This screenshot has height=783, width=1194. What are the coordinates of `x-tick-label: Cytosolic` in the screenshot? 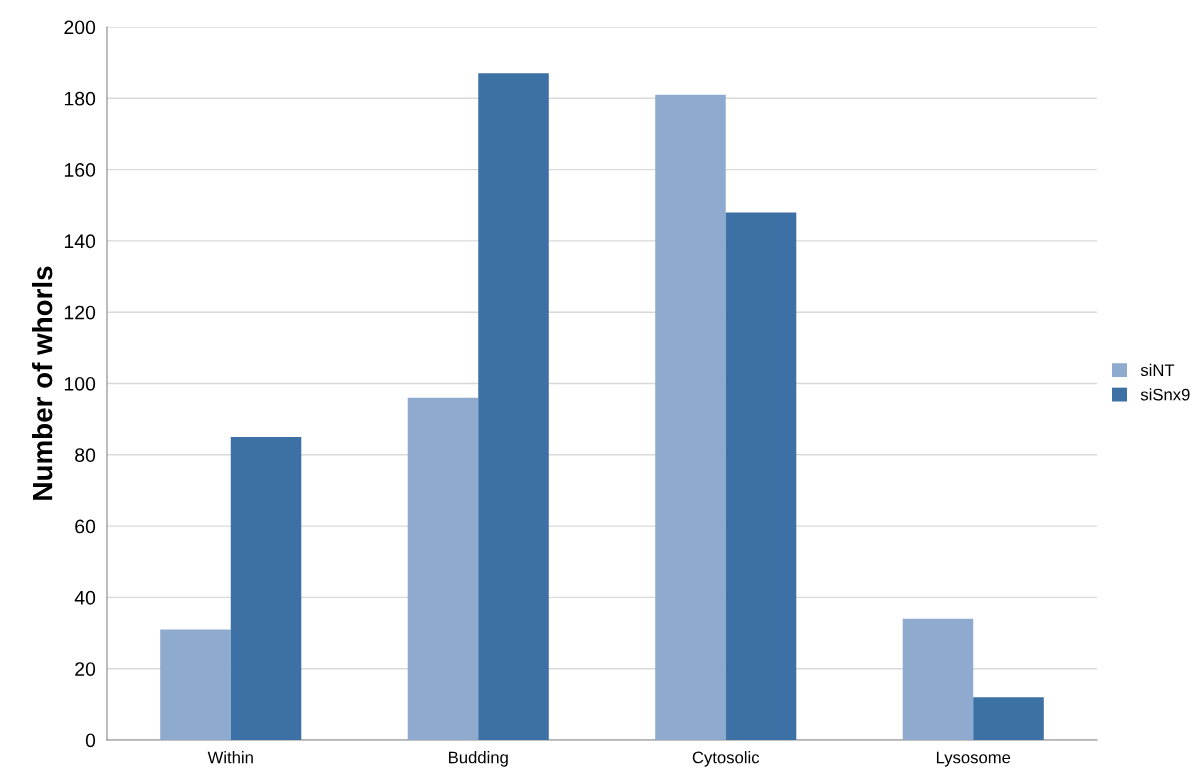 It's located at (726, 759).